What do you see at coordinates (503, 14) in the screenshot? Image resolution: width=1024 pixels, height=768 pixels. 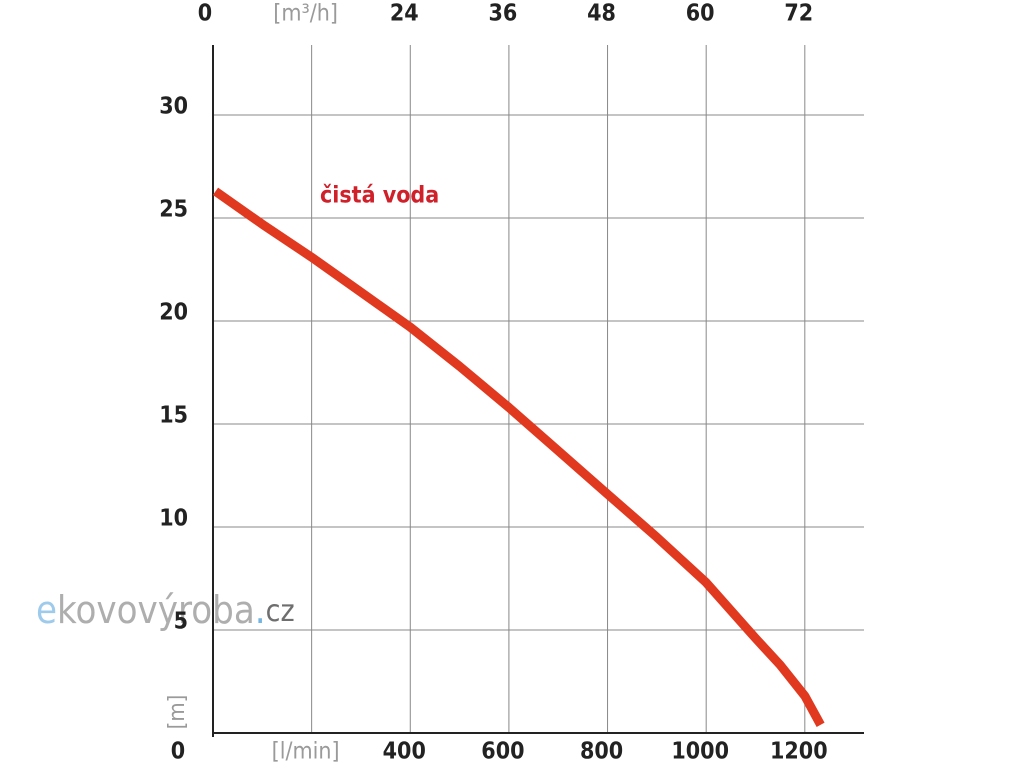 I see `x2-tick-label: 36` at bounding box center [503, 14].